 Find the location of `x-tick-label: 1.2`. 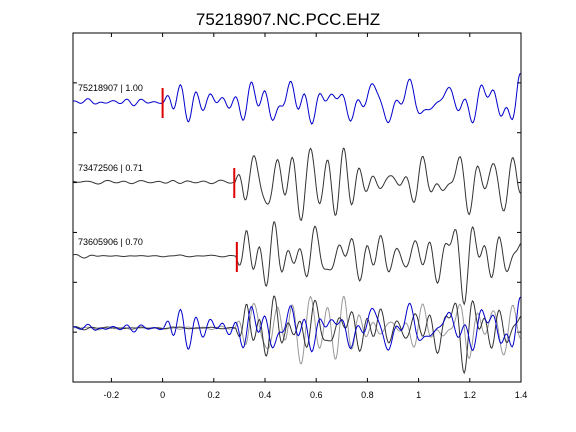

x-tick-label: 1.2 is located at coordinates (470, 395).